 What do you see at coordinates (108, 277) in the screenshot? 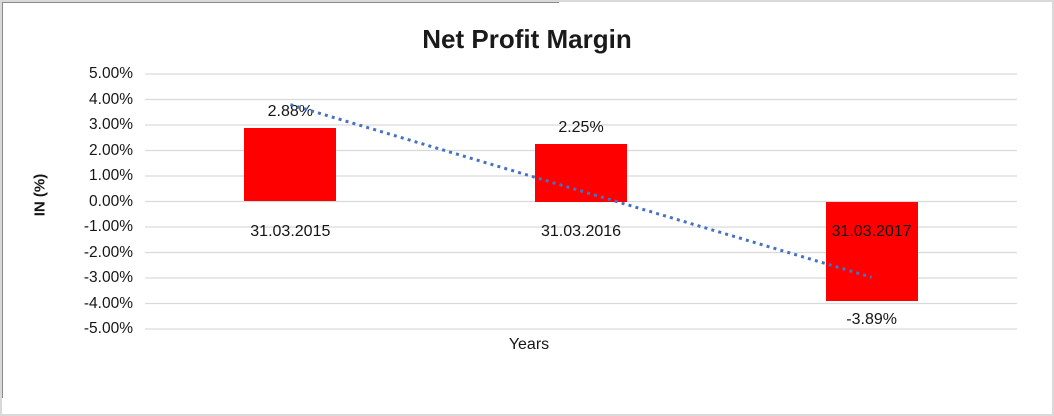
I see `y-tick-label: -3.00%` at bounding box center [108, 277].